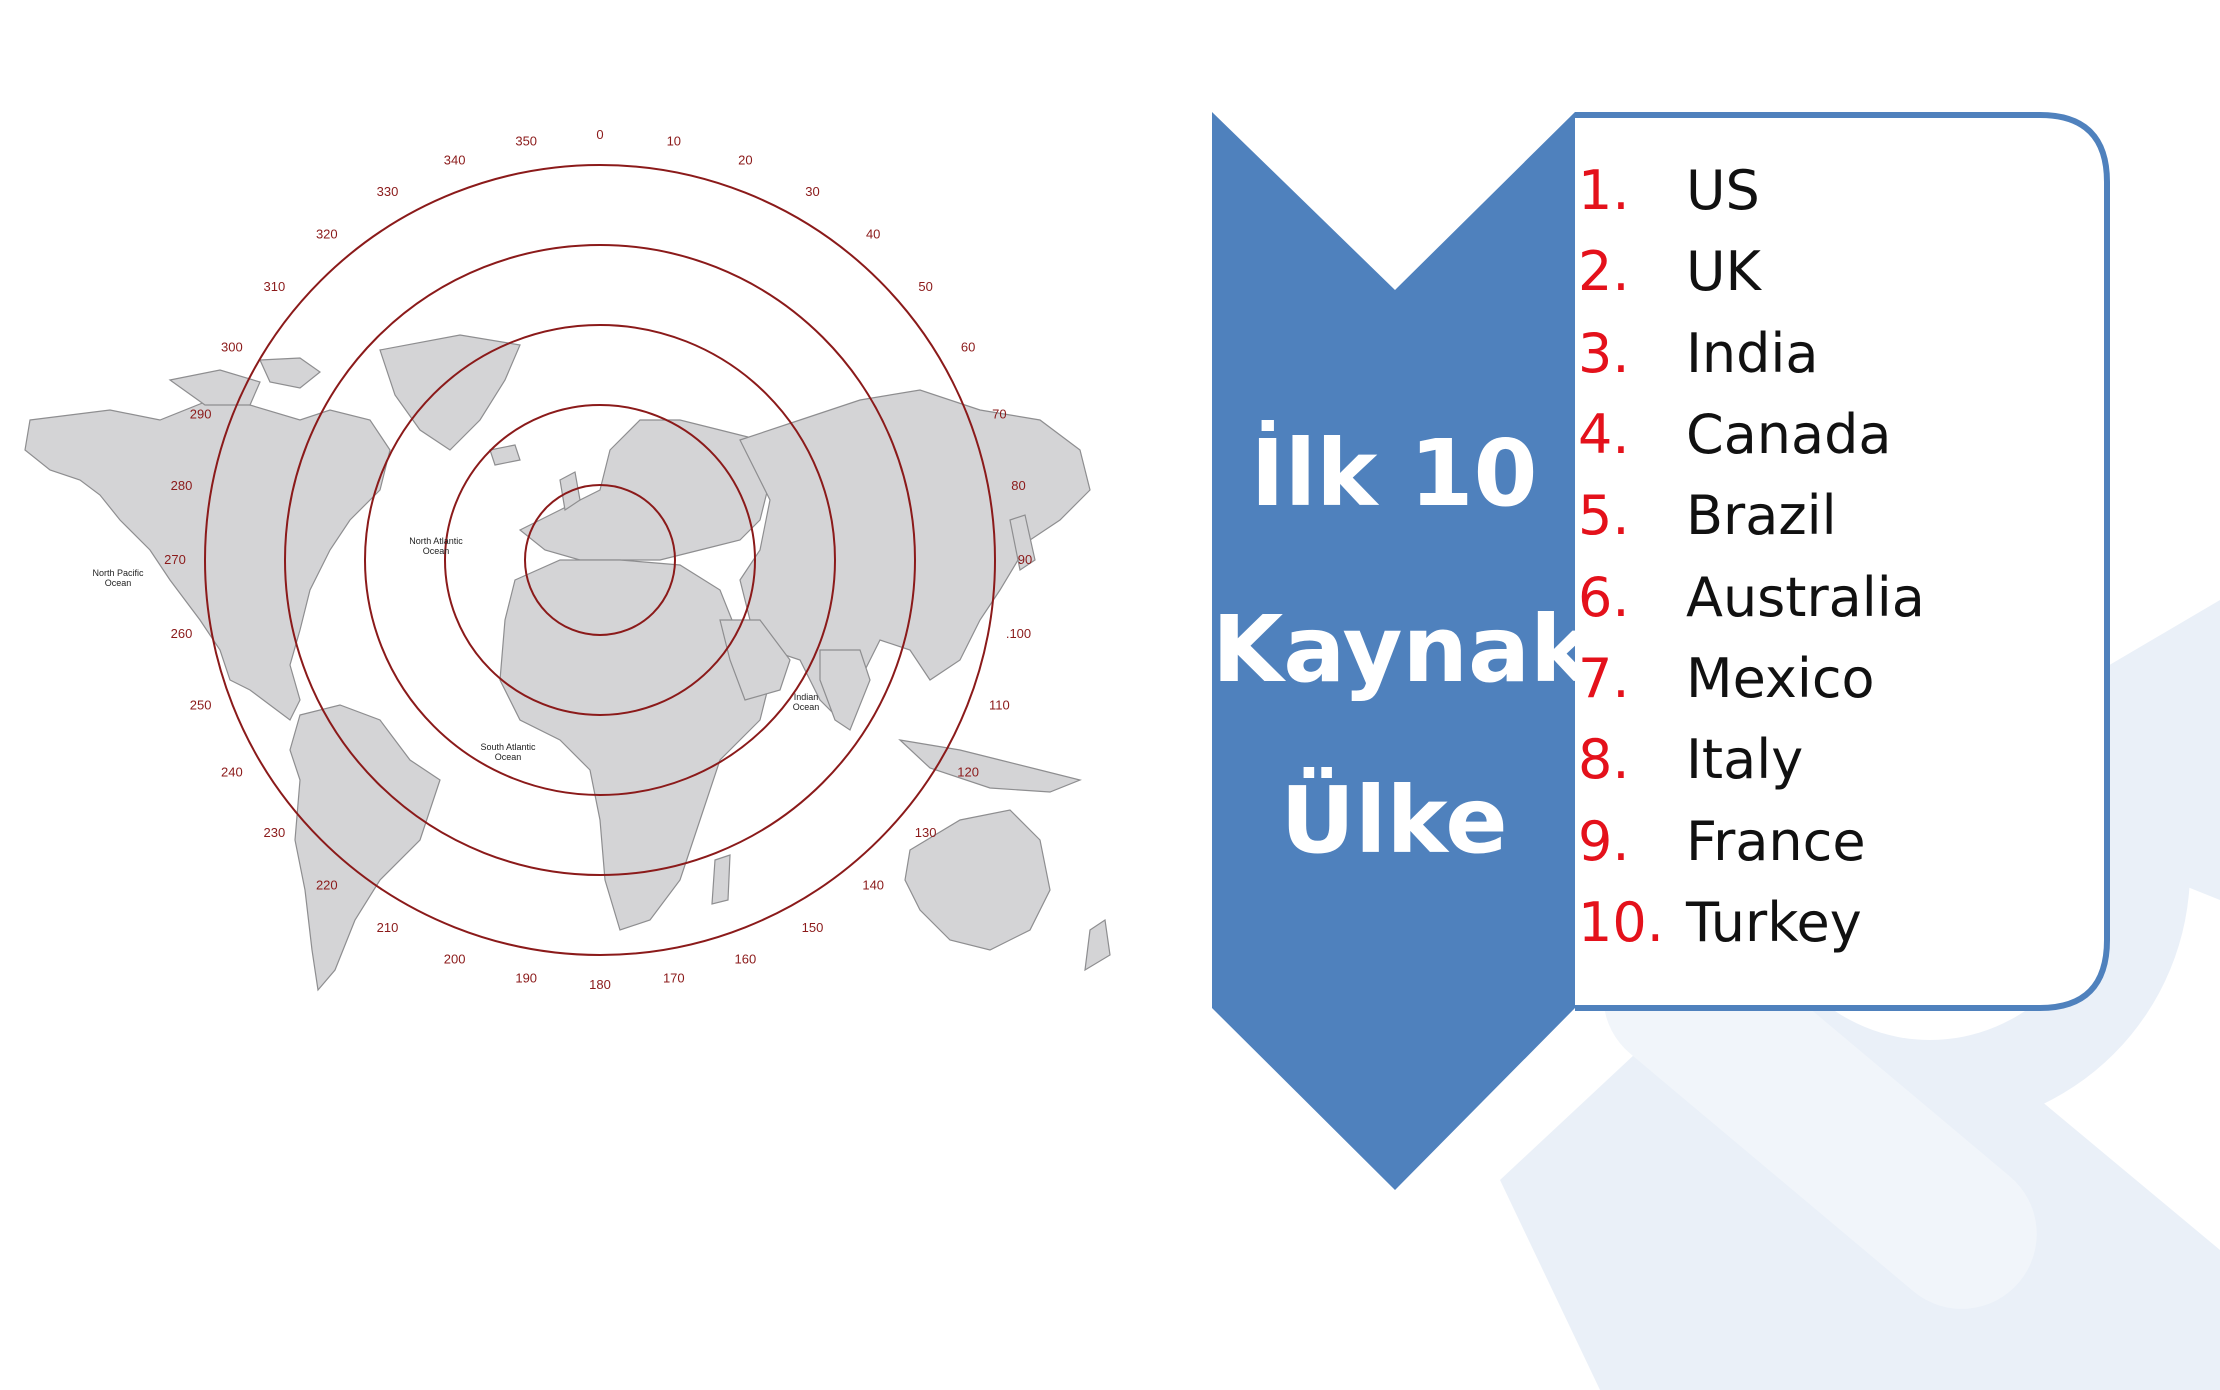 The height and width of the screenshot is (1390, 2220). What do you see at coordinates (327, 233) in the screenshot?
I see `bearing-label: 320` at bounding box center [327, 233].